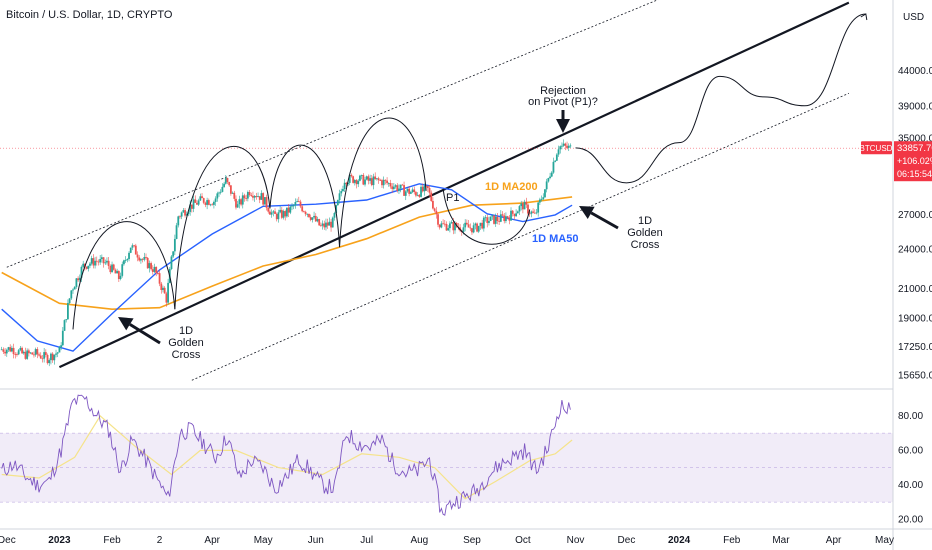 Image resolution: width=932 pixels, height=550 pixels. Describe the element at coordinates (915, 138) in the screenshot. I see `y-tick-label: 35000.00` at that location.